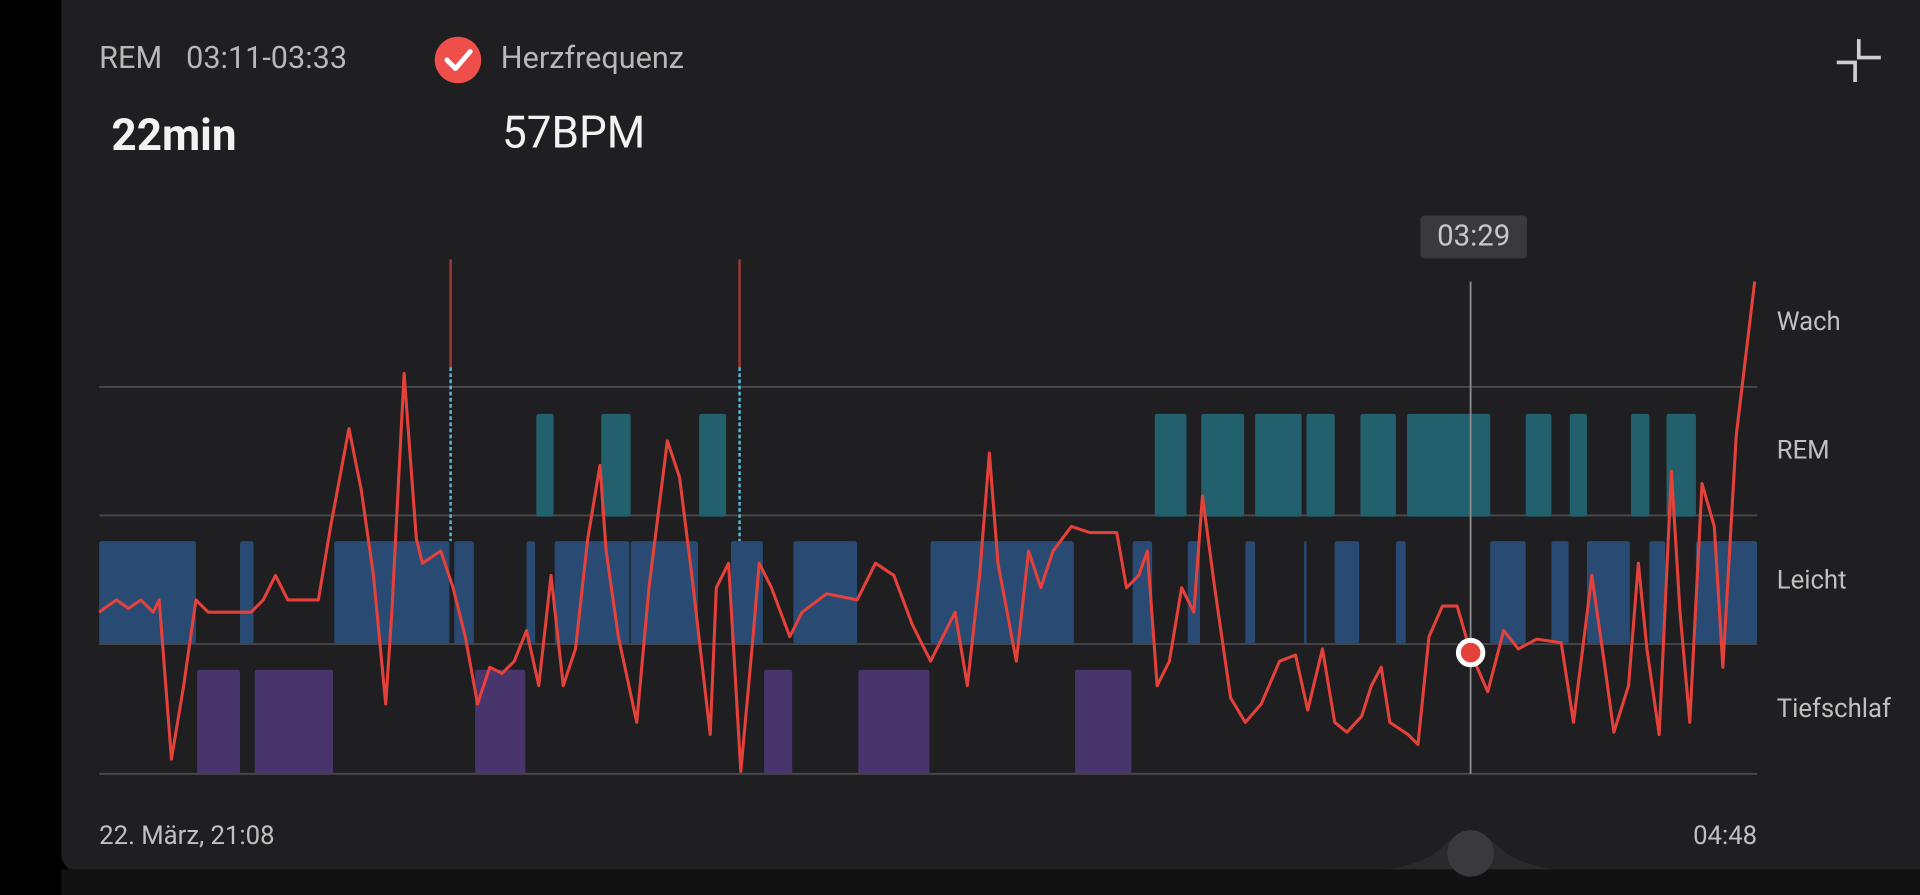 Image resolution: width=1920 pixels, height=895 pixels. I want to click on check-circle, so click(458, 60).